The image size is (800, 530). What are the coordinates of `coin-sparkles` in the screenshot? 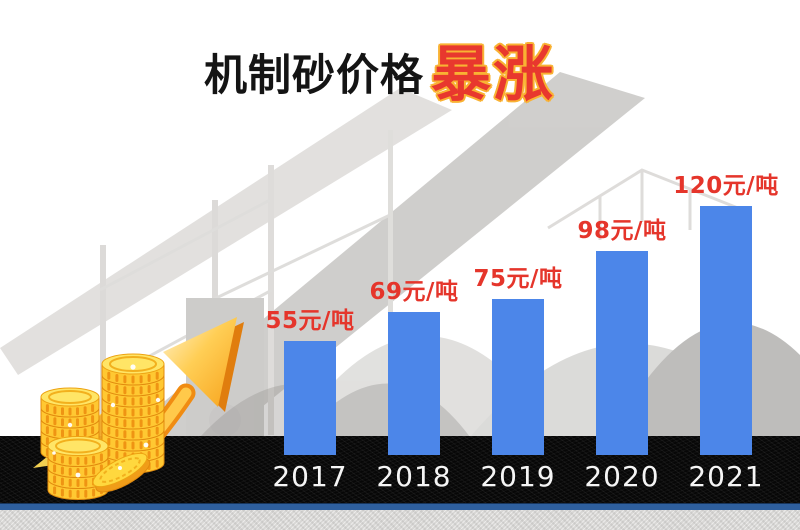 It's located at (106, 421).